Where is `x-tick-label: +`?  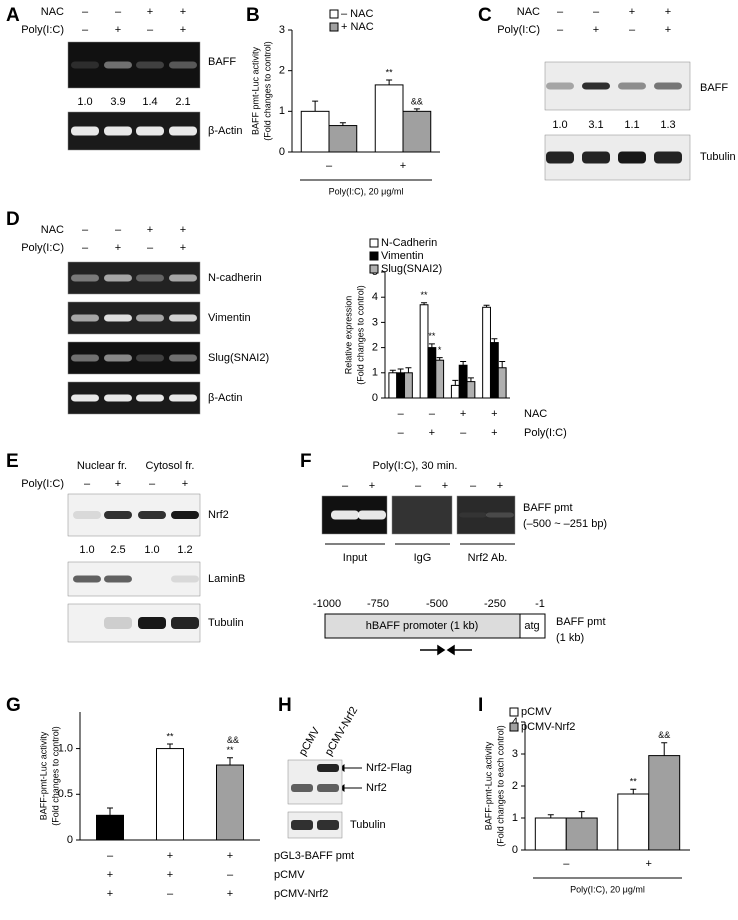
x-tick-label: + is located at coordinates (649, 864).